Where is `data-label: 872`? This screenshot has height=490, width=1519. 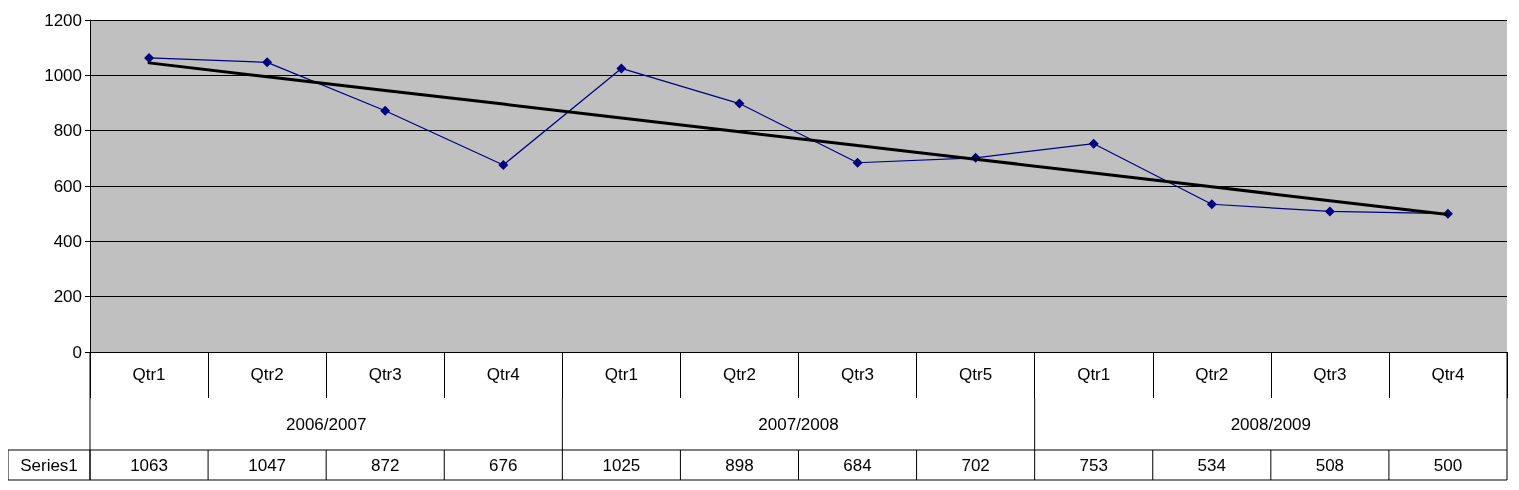
data-label: 872 is located at coordinates (385, 465).